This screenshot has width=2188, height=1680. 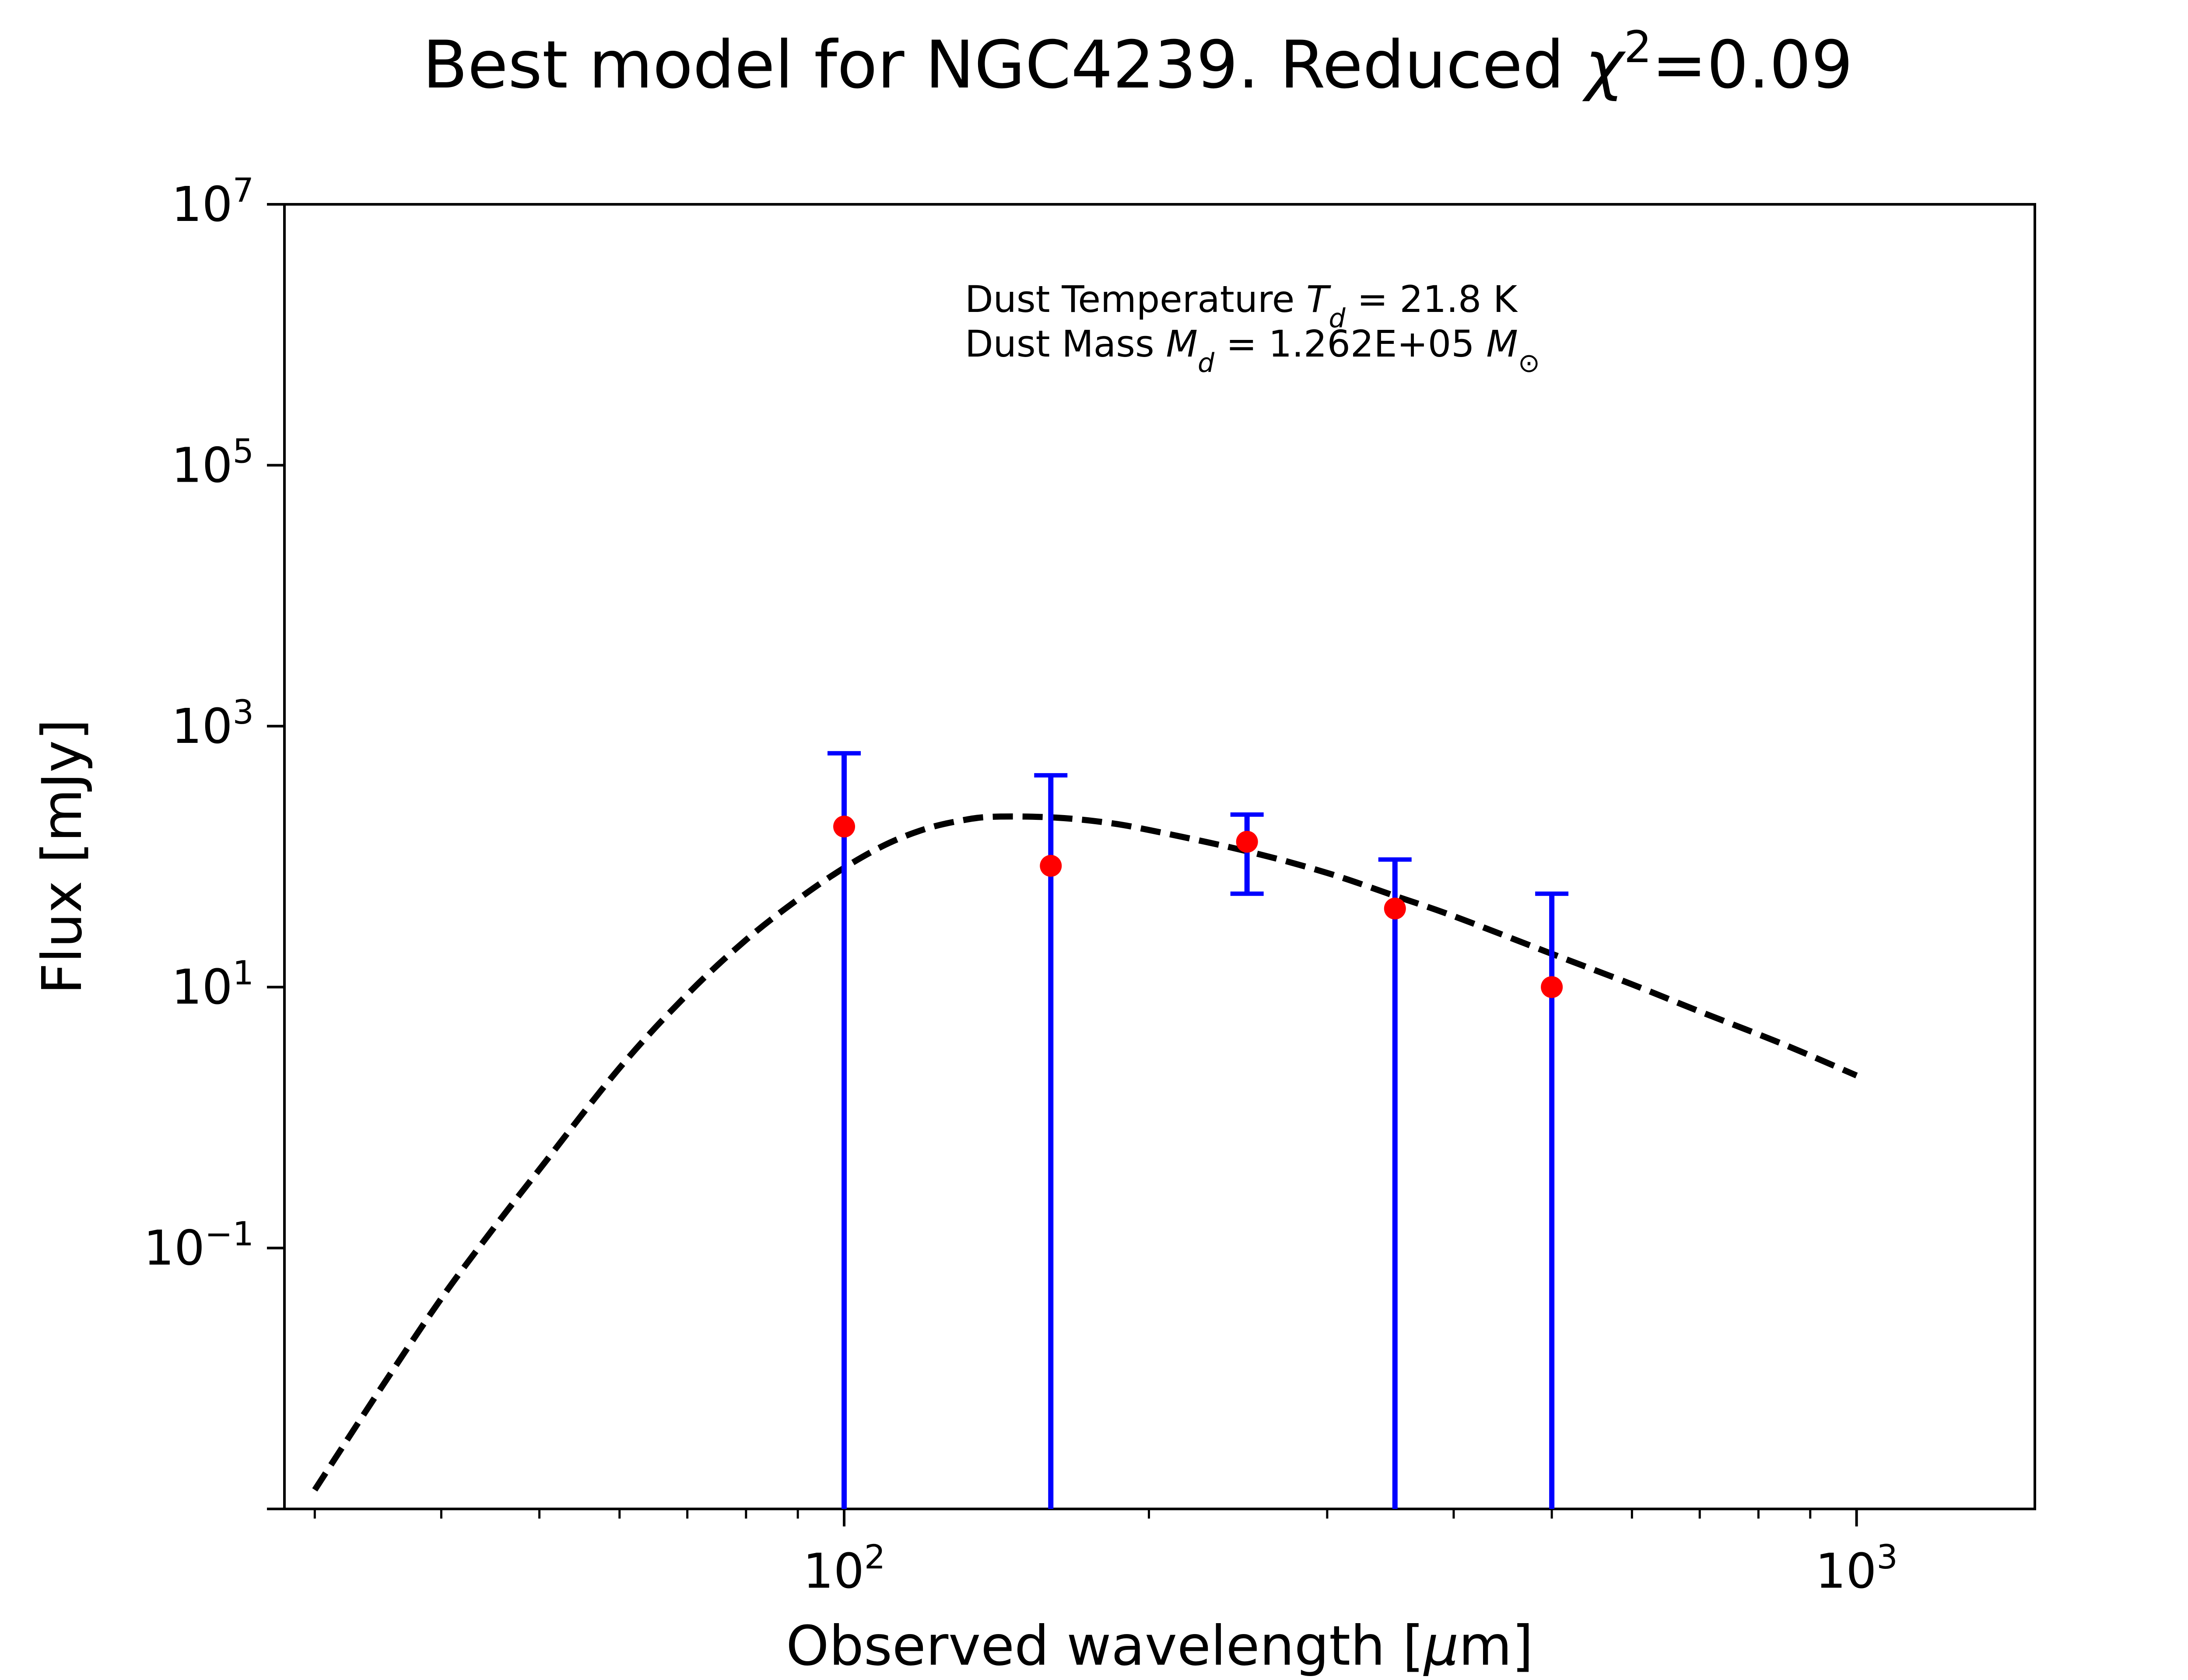 I want to click on y-tick-label: 10⁵, so click(x=213, y=462).